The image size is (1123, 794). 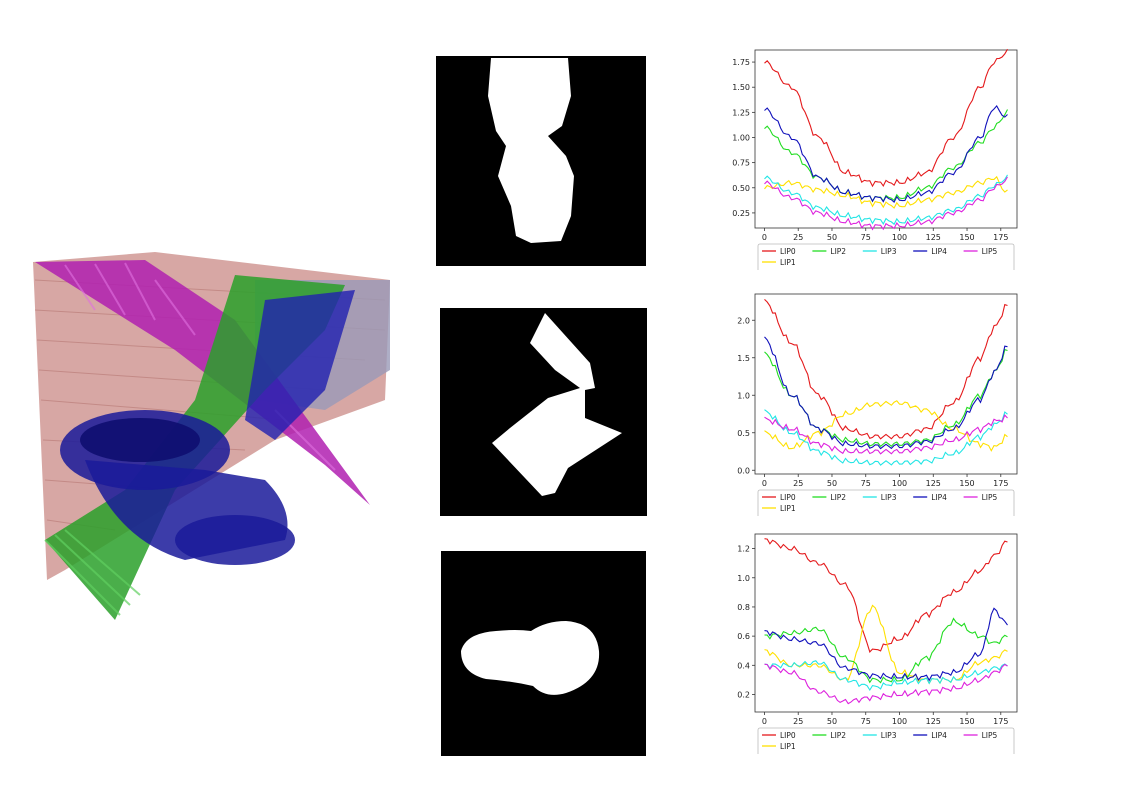 What do you see at coordinates (202, 382) in the screenshot?
I see `magenta-cutting-plane` at bounding box center [202, 382].